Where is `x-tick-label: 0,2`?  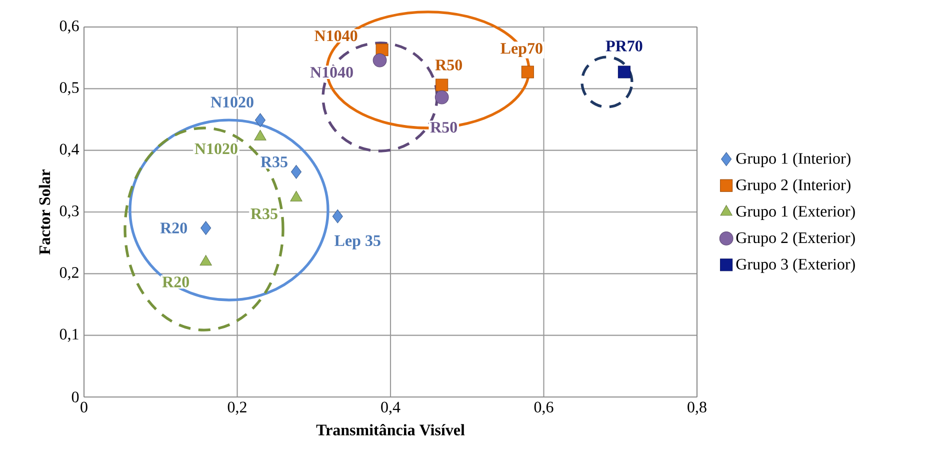 x-tick-label: 0,2 is located at coordinates (237, 408).